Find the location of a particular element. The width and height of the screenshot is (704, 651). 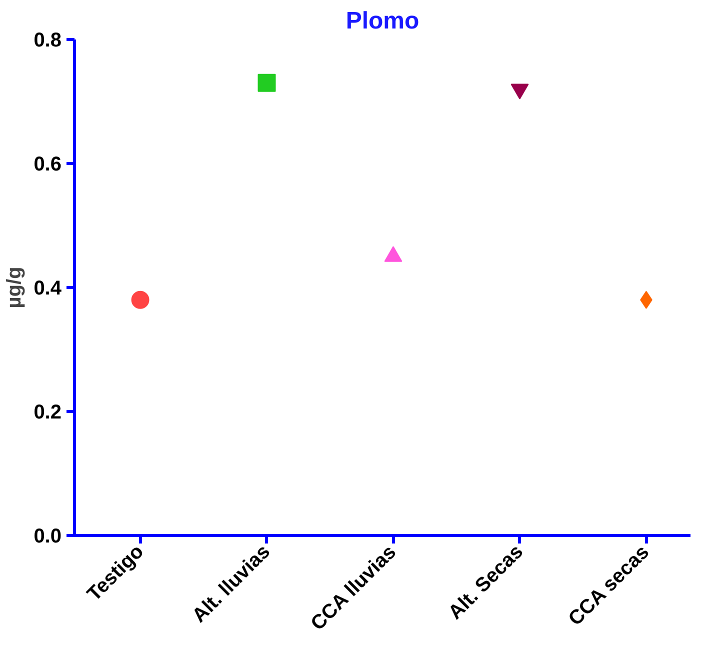

y-tick-label: 0.2 is located at coordinates (48, 413).